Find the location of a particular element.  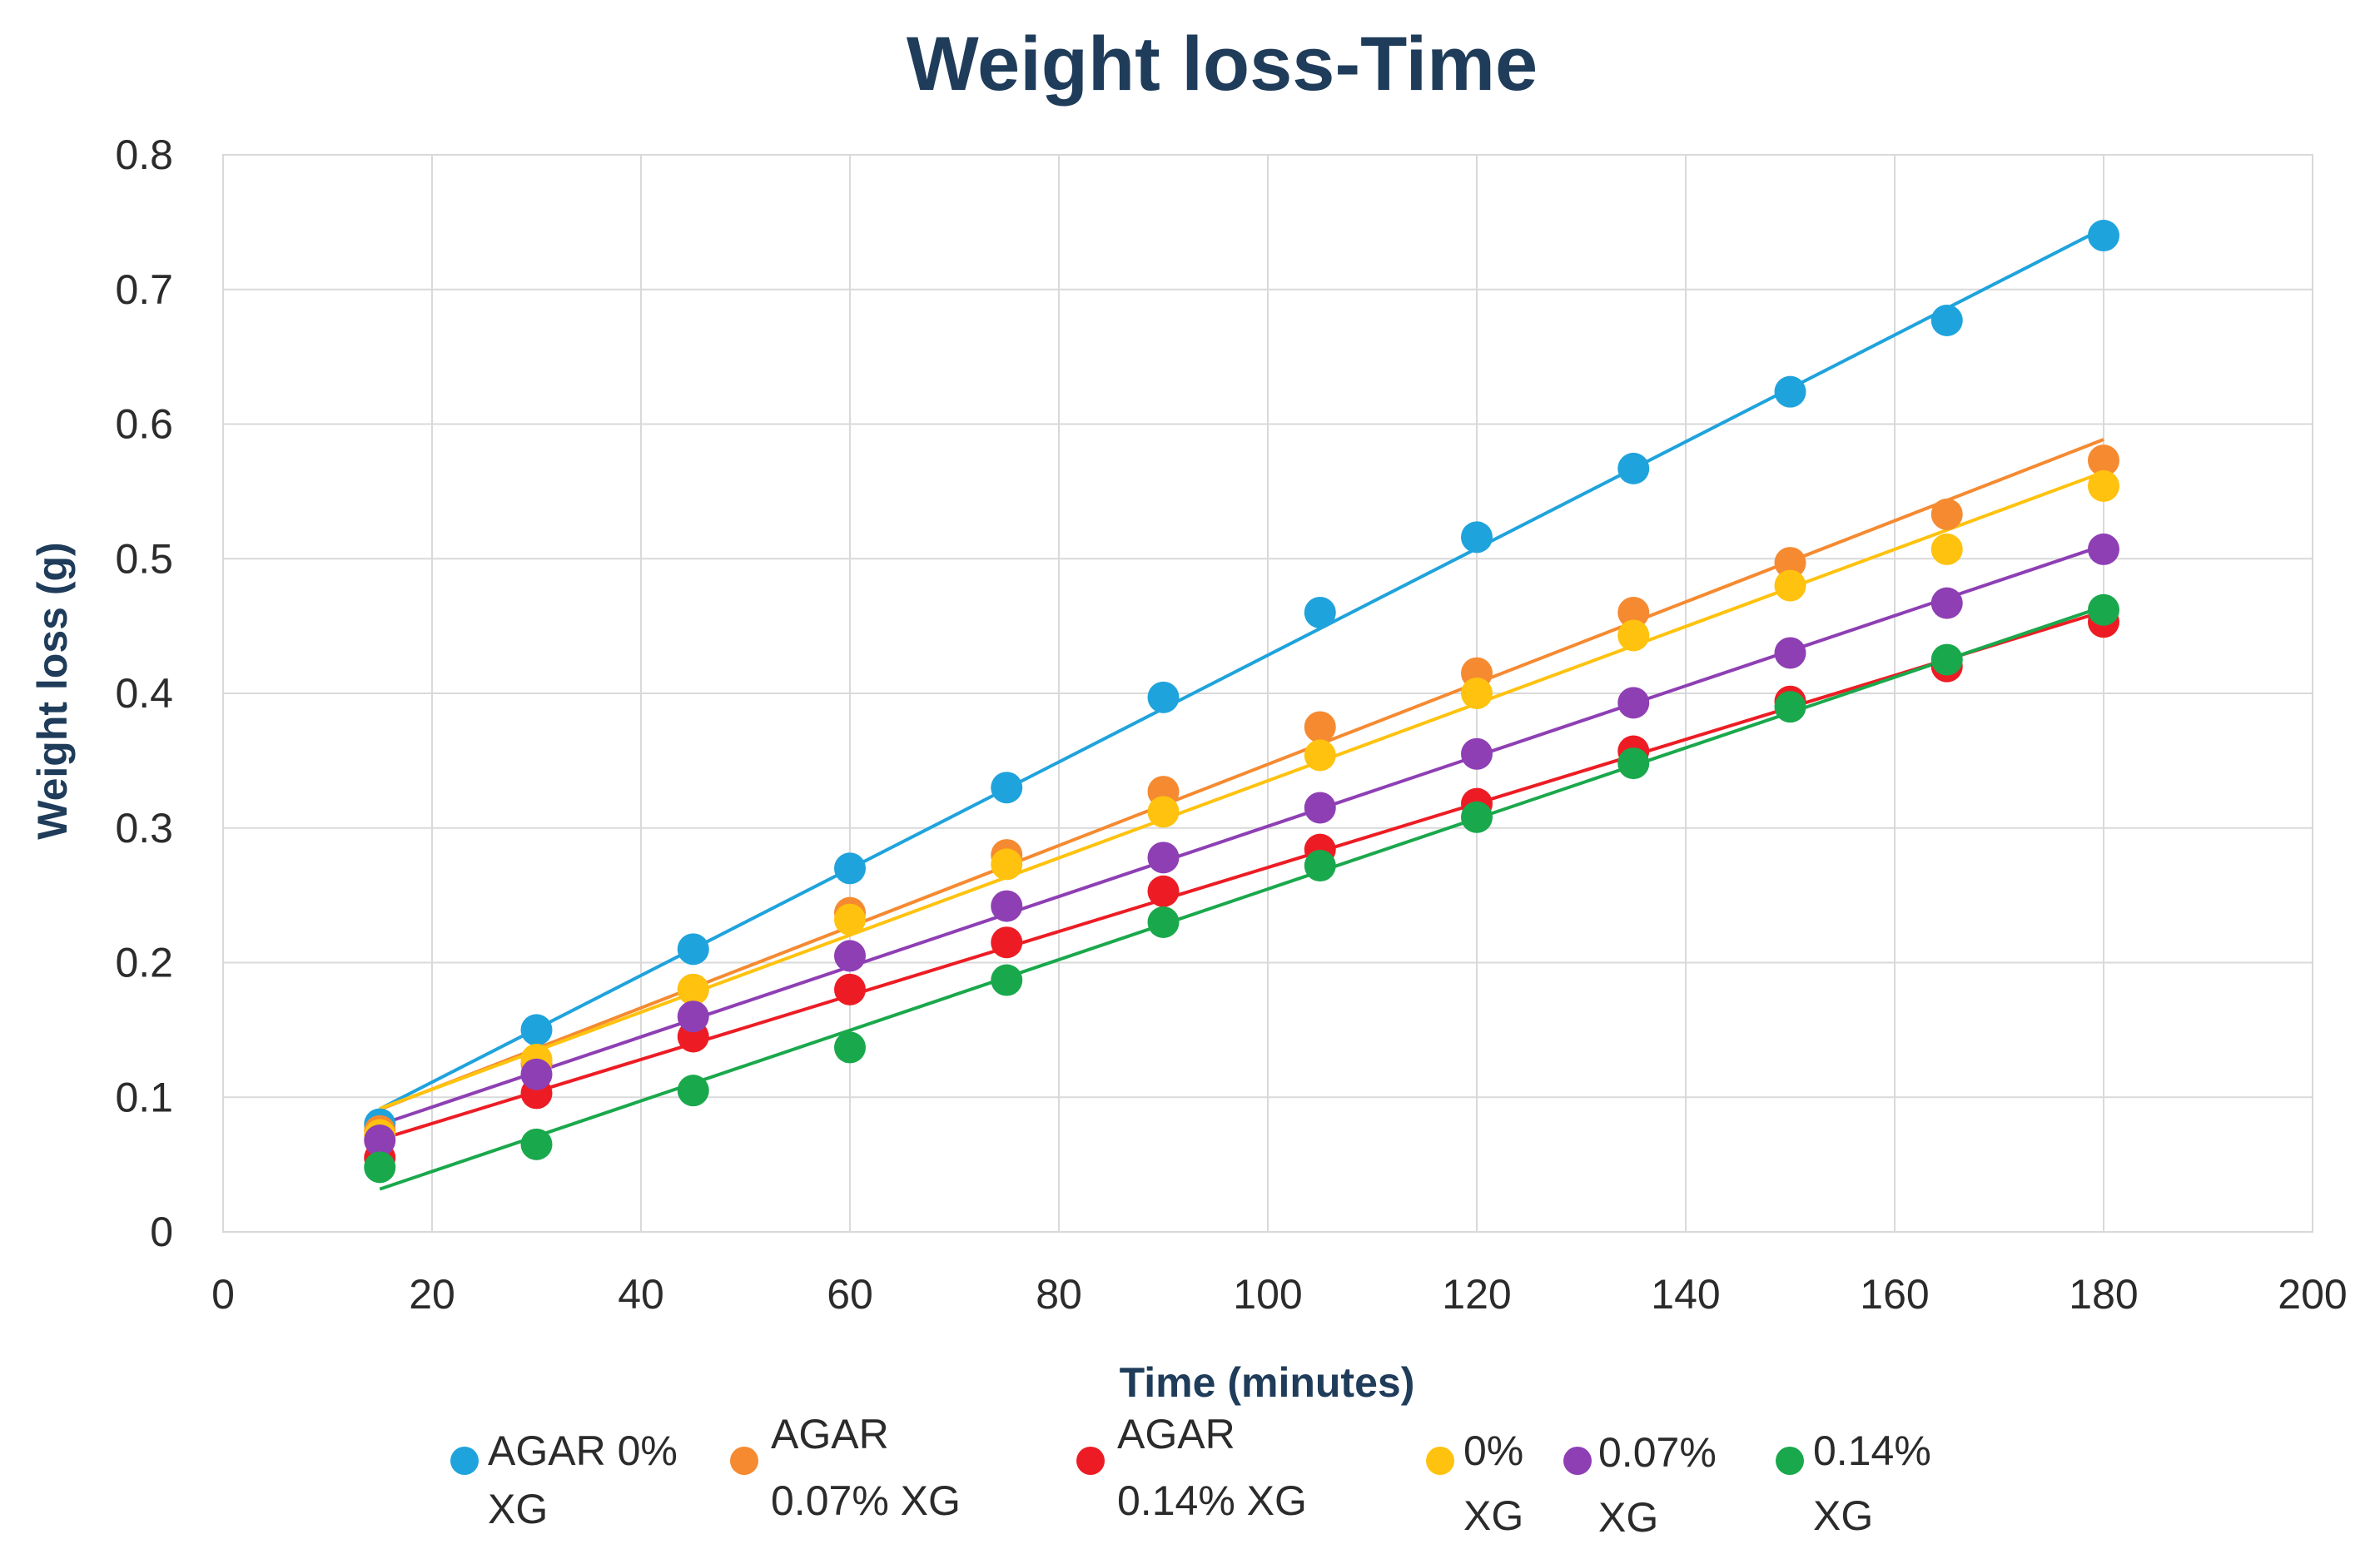

x-axis-ticks: 0 20 40 60 80 100 120 140 160 180 200 is located at coordinates (1279, 1294).